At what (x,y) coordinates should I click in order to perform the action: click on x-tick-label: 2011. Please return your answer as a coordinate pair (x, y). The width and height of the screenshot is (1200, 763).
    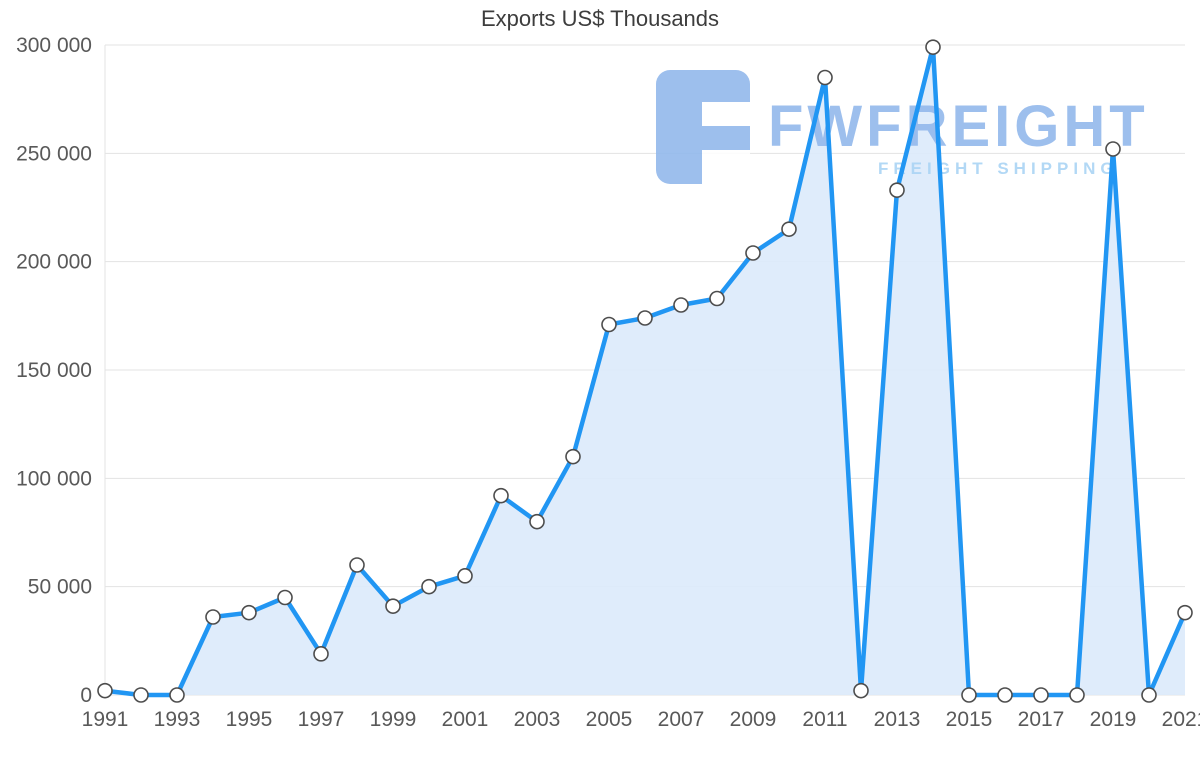
    Looking at the image, I should click on (824, 719).